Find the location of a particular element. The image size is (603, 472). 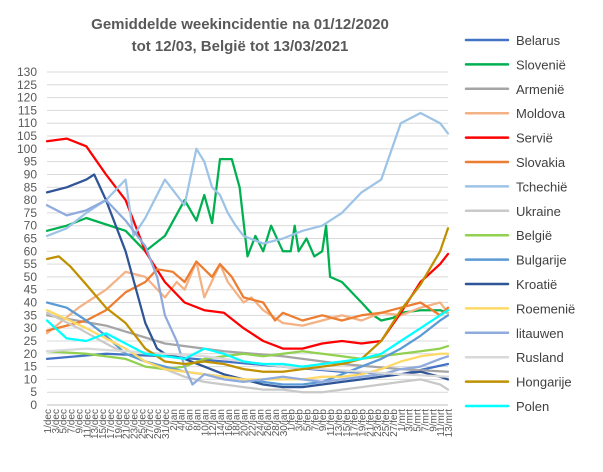

legend-label: Bulgarije is located at coordinates (541, 260).